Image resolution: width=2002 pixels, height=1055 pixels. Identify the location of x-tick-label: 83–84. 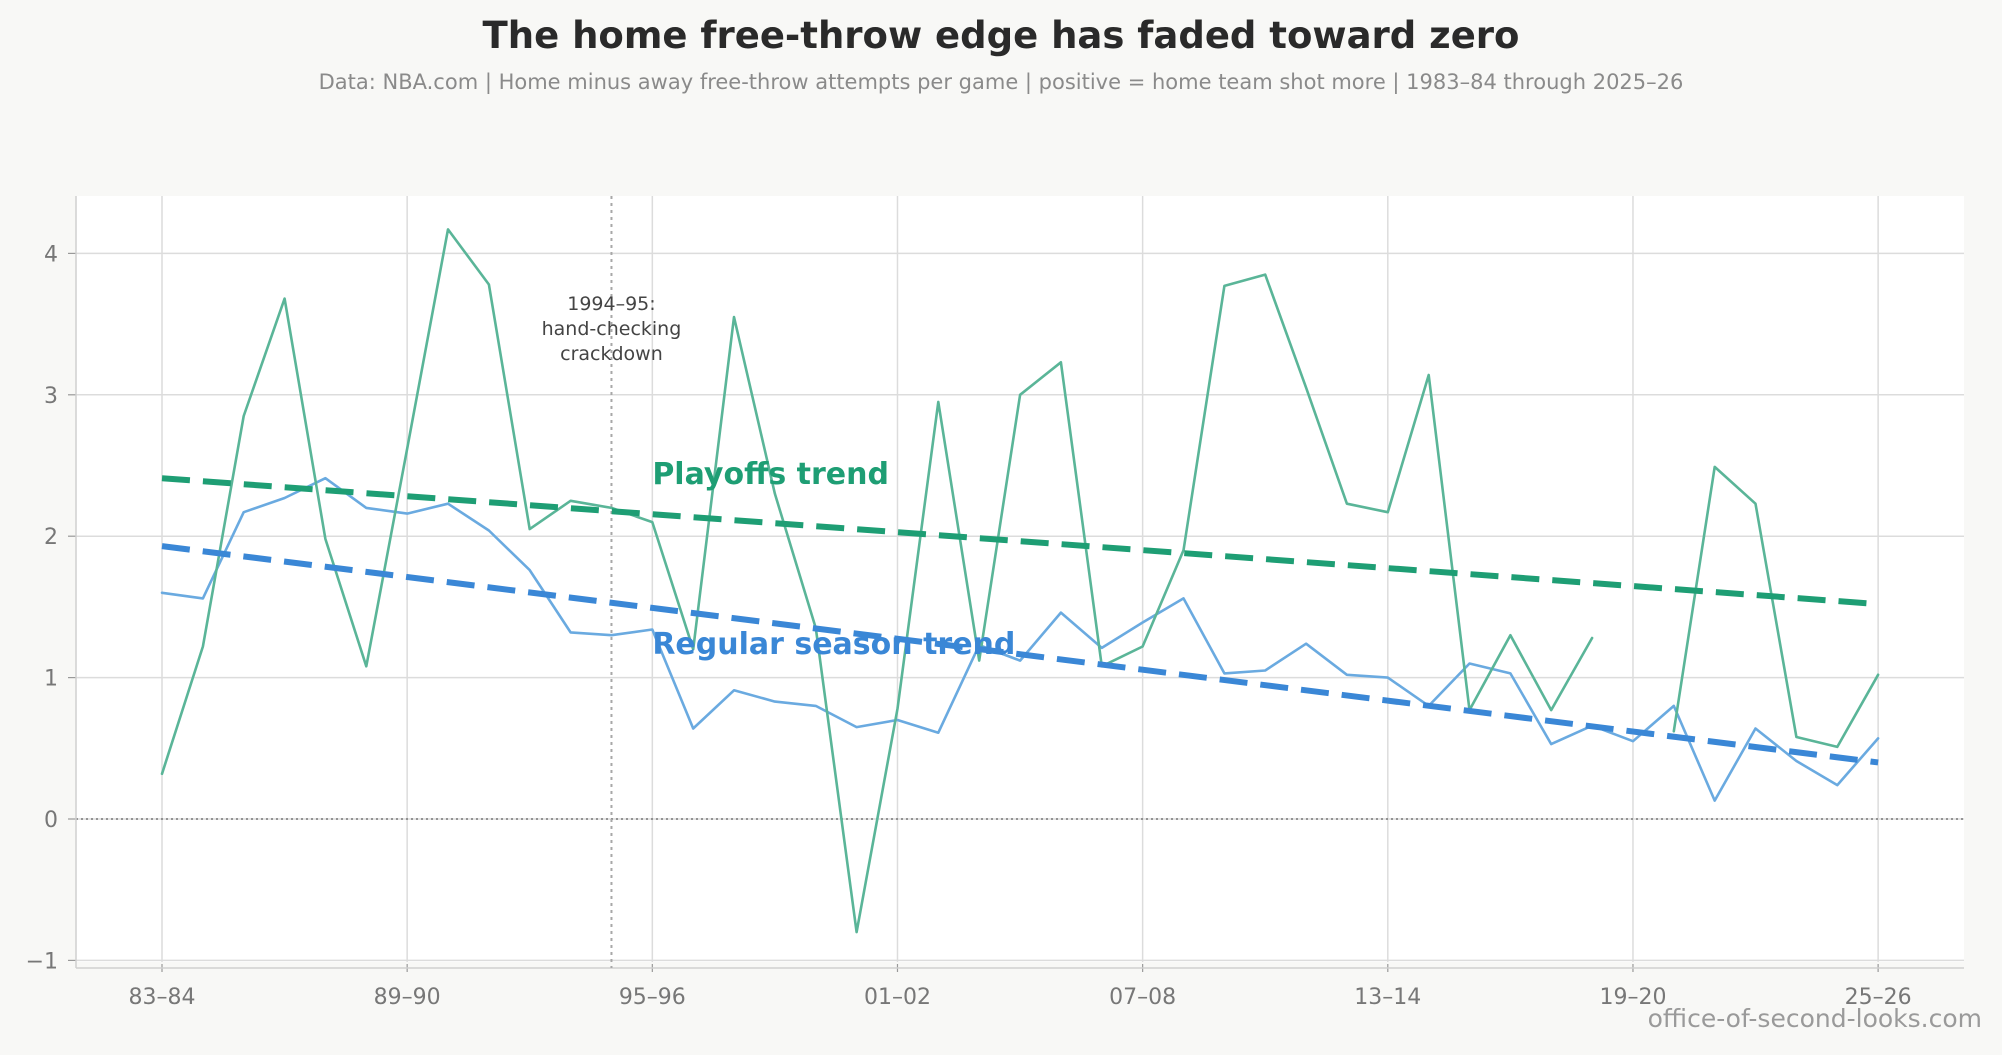
(162, 997).